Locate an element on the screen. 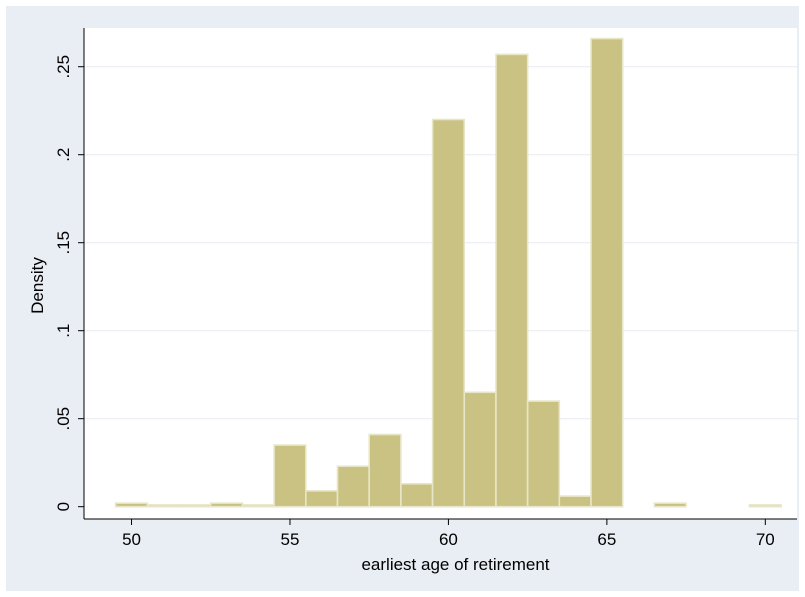 The height and width of the screenshot is (597, 805). x-tick-label: 60 is located at coordinates (448, 539).